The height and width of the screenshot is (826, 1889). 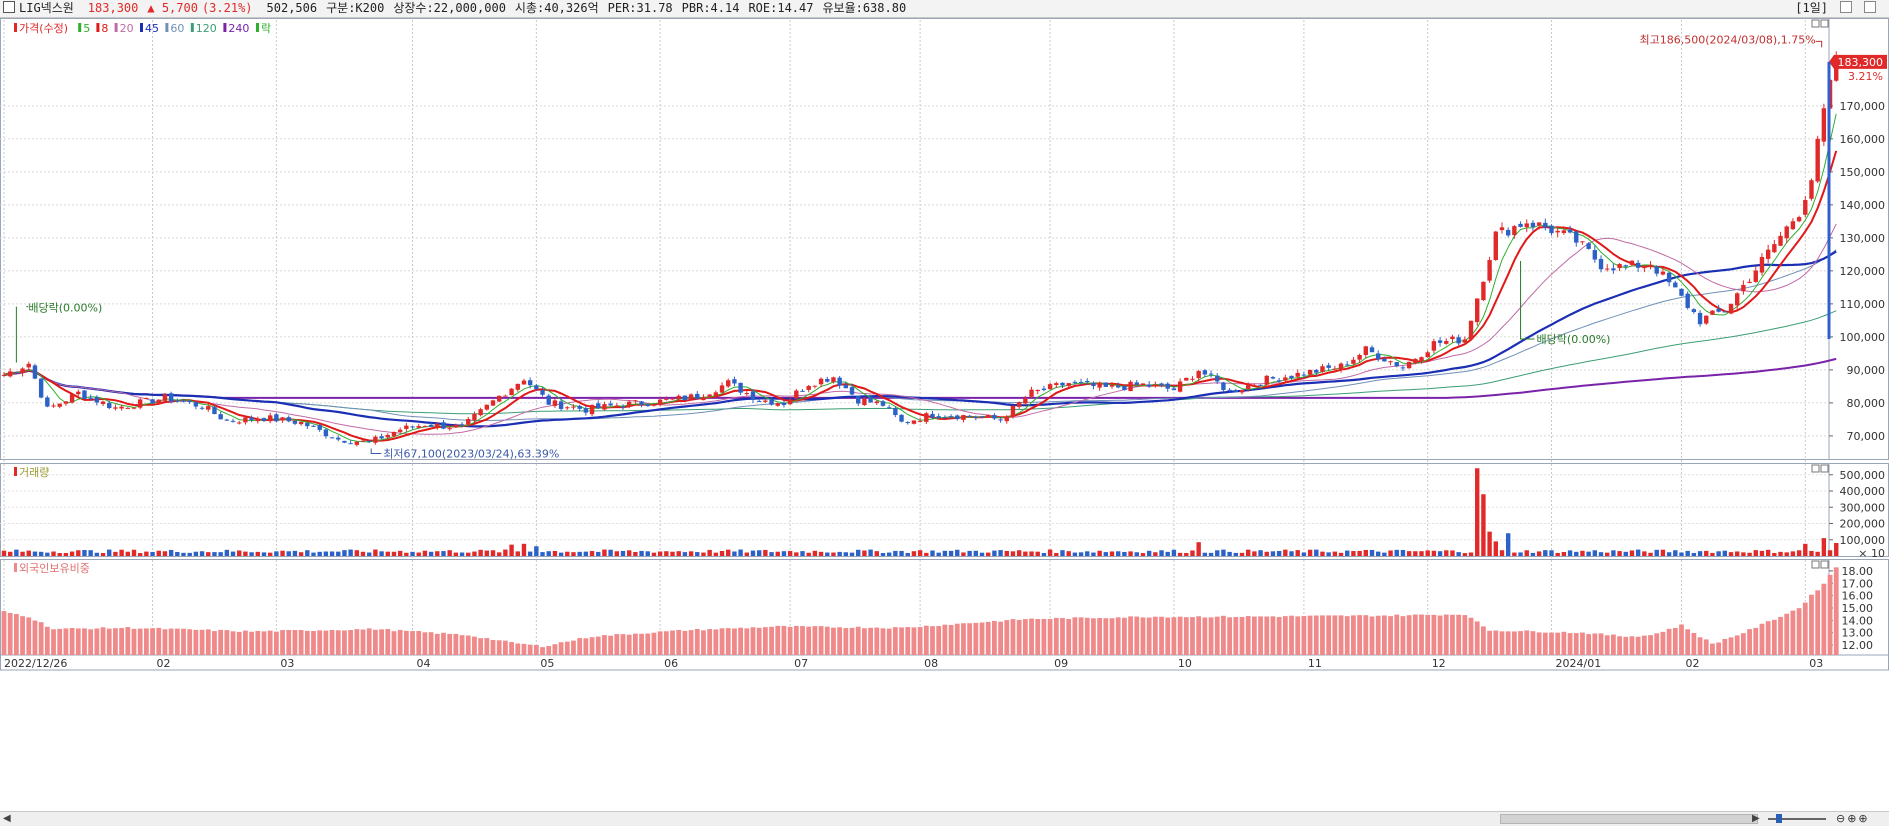 I want to click on scroll-right-icon: ▶, so click(x=1756, y=818).